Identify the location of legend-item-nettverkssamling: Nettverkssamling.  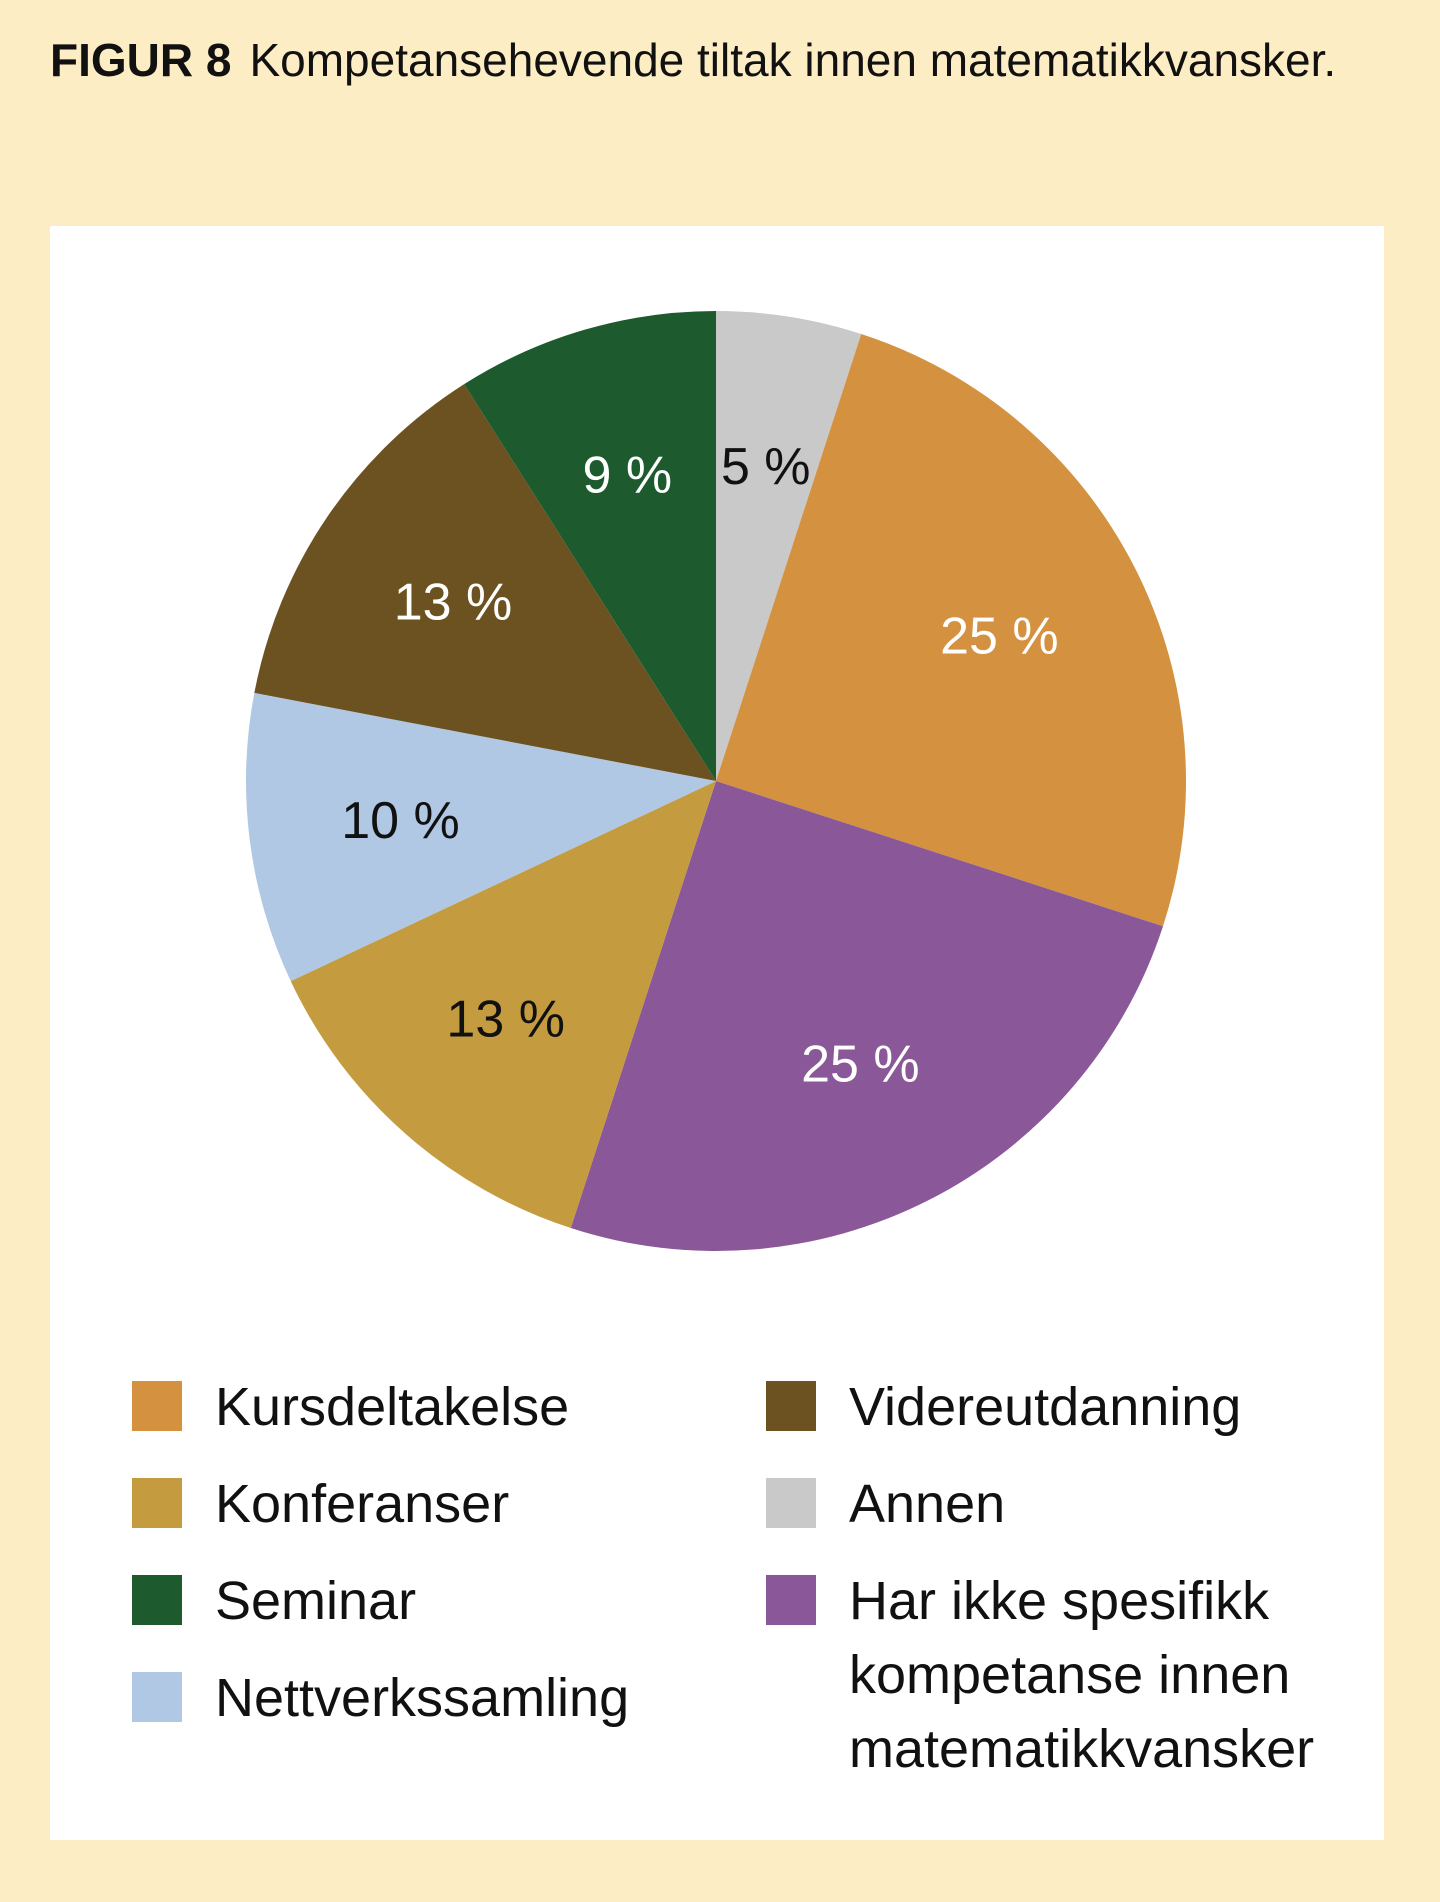
(432, 1698).